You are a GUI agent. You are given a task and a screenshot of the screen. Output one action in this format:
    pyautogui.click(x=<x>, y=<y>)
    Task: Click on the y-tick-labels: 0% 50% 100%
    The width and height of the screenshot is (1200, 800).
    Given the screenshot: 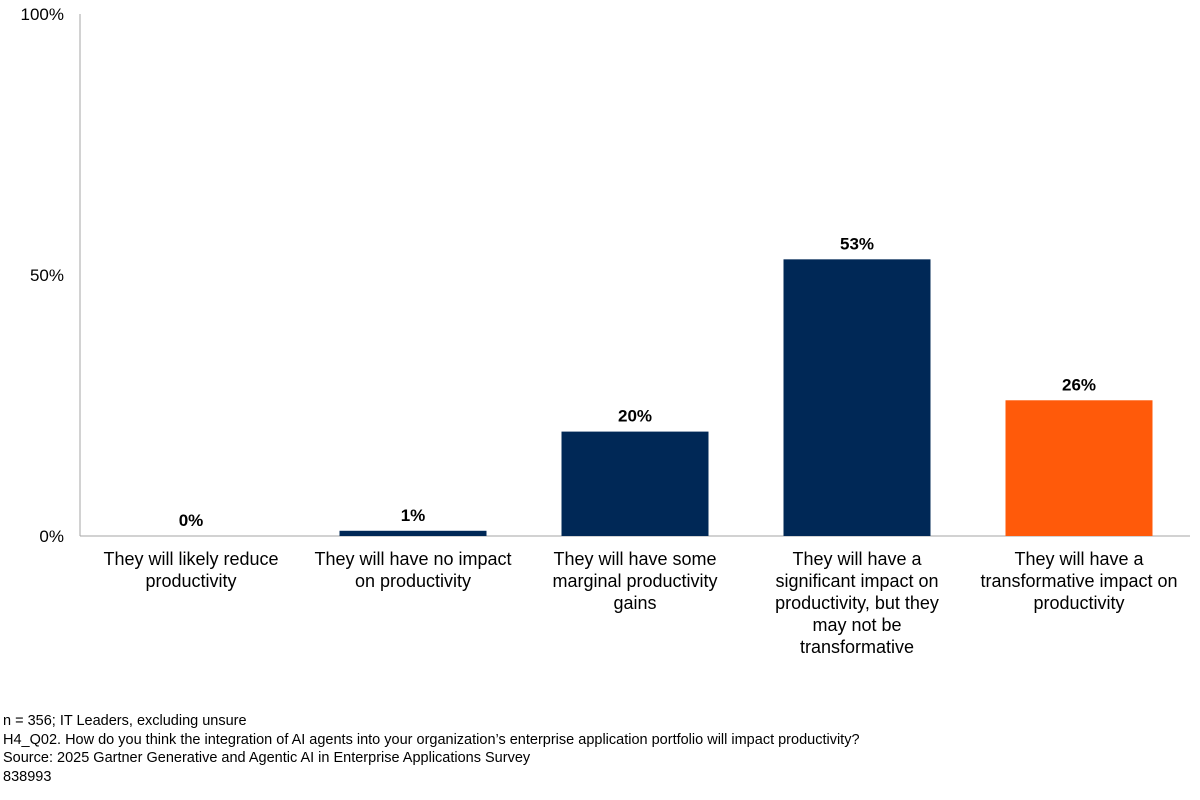 What is the action you would take?
    pyautogui.click(x=42, y=275)
    